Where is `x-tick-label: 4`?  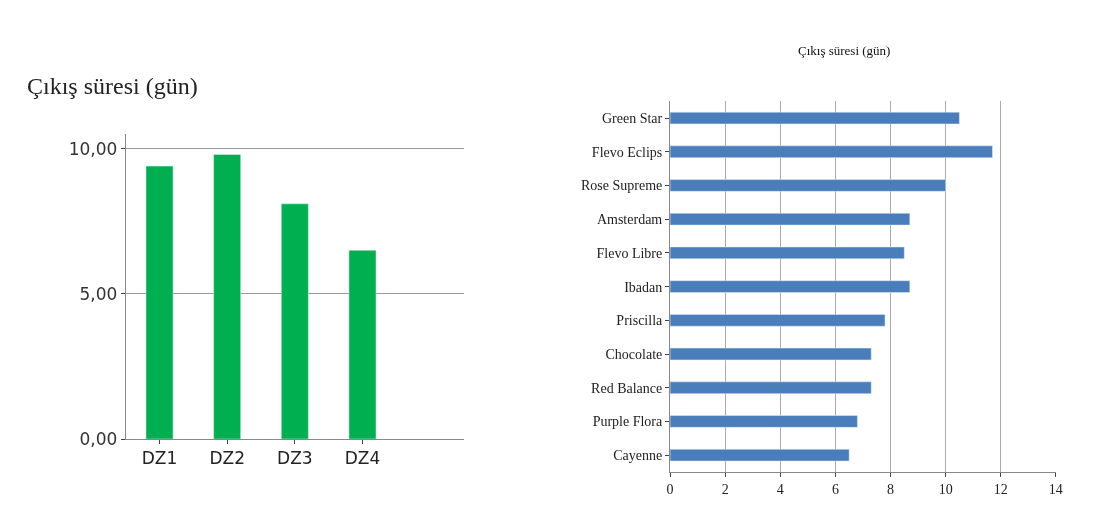 x-tick-label: 4 is located at coordinates (780, 489).